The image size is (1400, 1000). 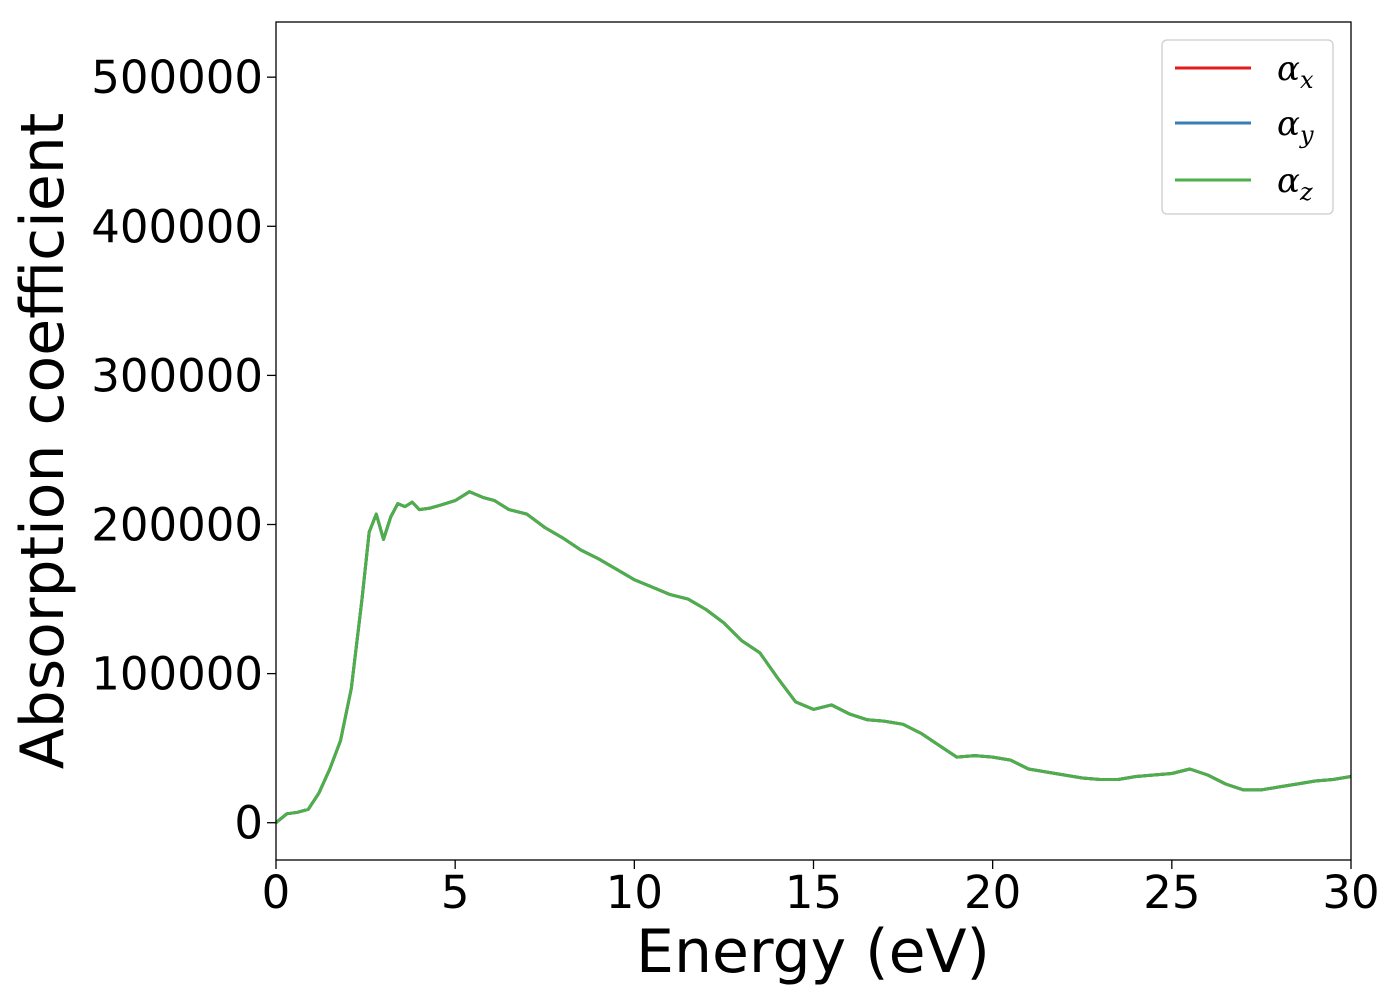 I want to click on legend-box, so click(x=1247, y=127).